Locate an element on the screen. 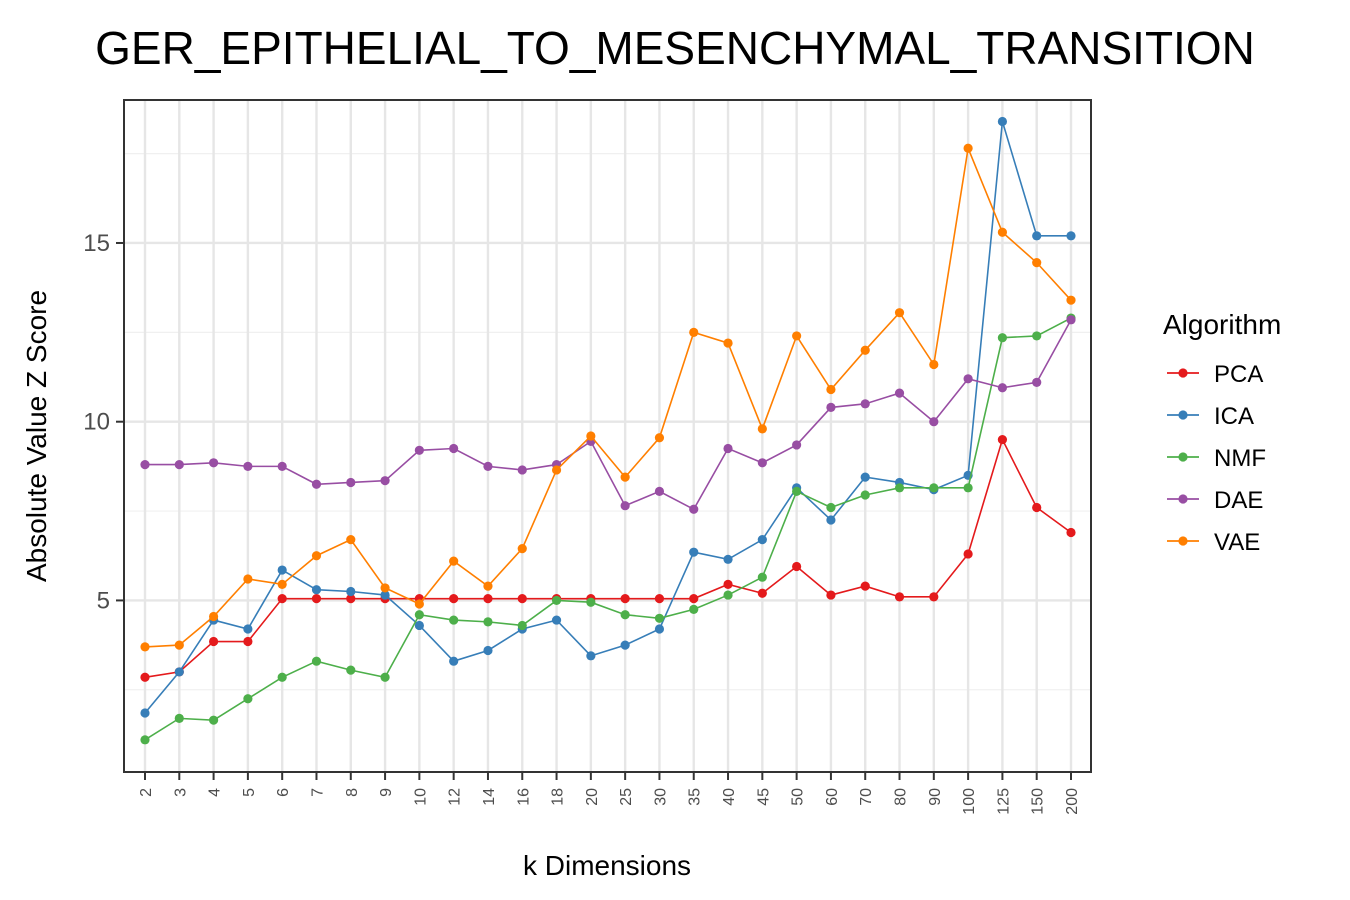  legend-item-ica: ICA is located at coordinates (1210, 416).